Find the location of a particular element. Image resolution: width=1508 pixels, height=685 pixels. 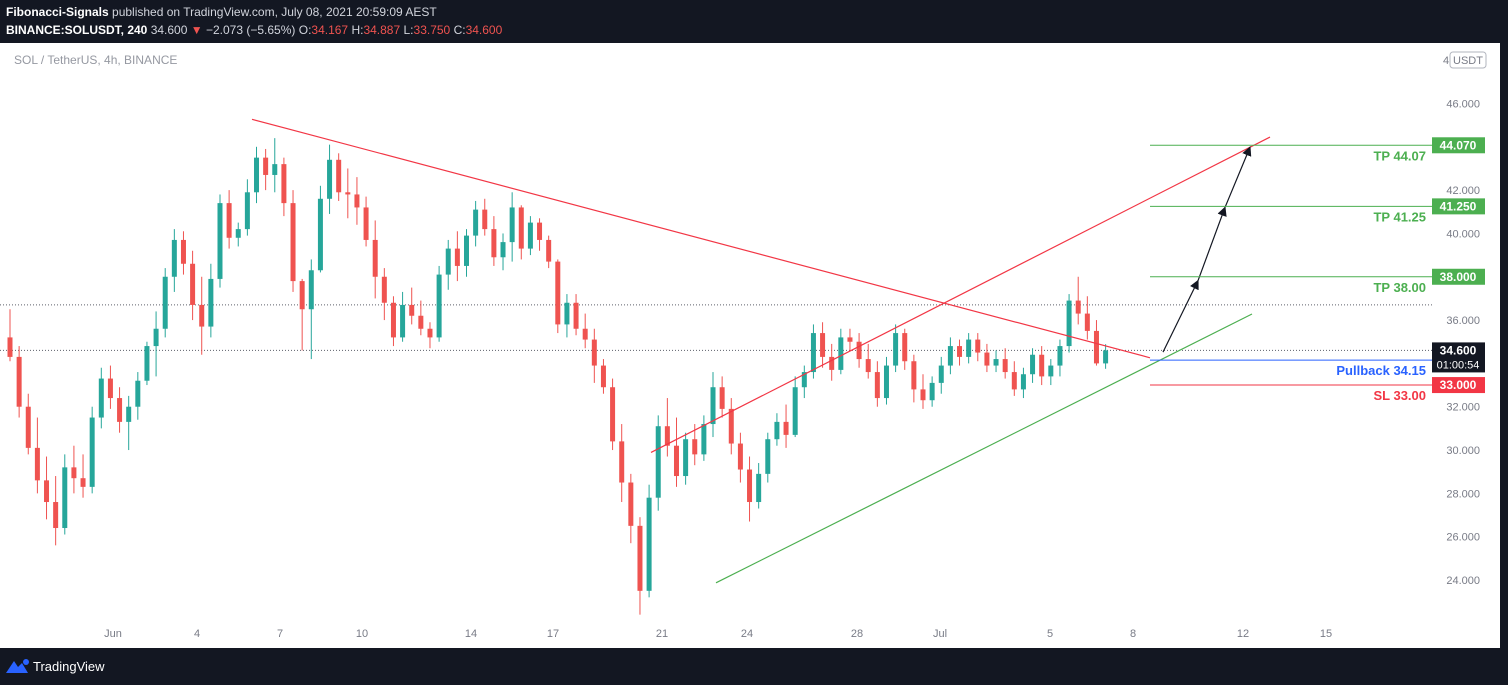

tradingview-logo-icon is located at coordinates (19, 666).